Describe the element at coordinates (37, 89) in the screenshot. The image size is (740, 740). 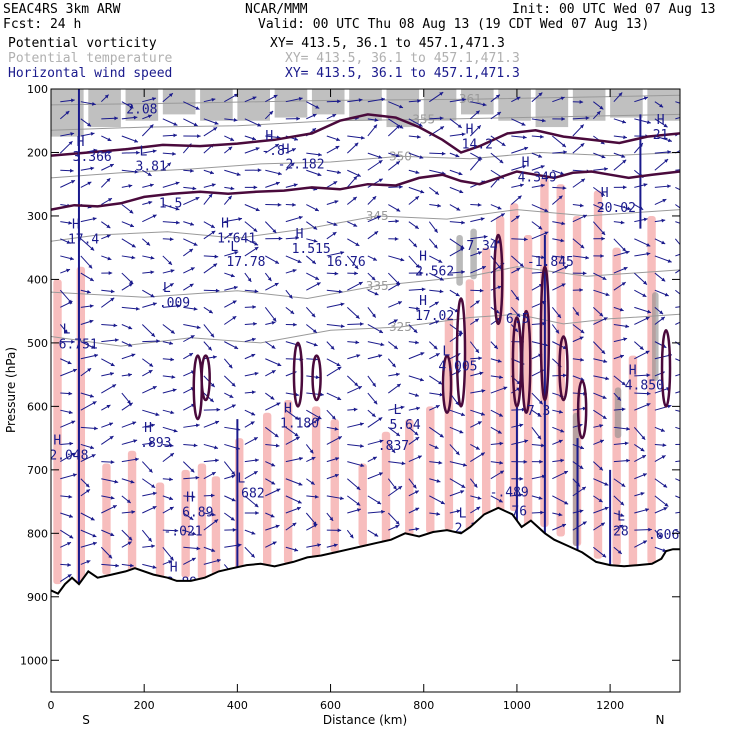
I see `y-tick-label: 100` at that location.